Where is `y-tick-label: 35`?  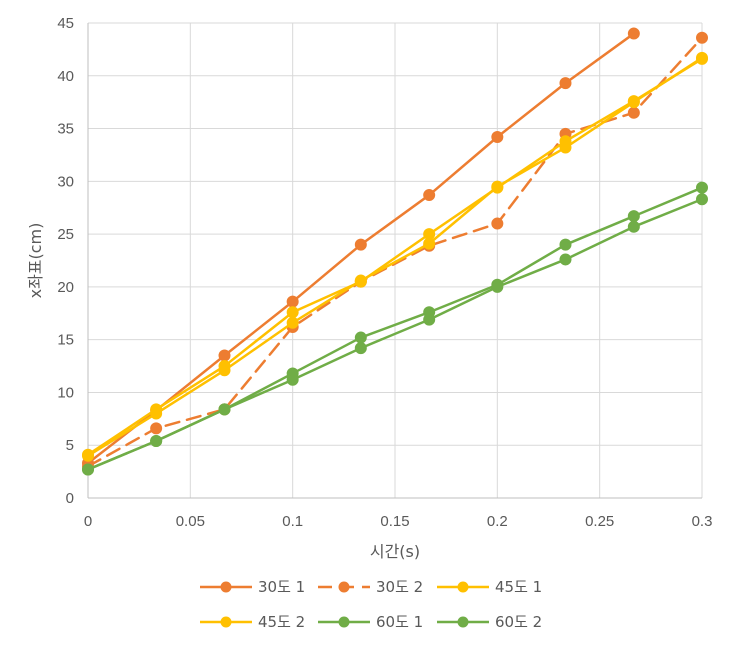
y-tick-label: 35 is located at coordinates (65, 129).